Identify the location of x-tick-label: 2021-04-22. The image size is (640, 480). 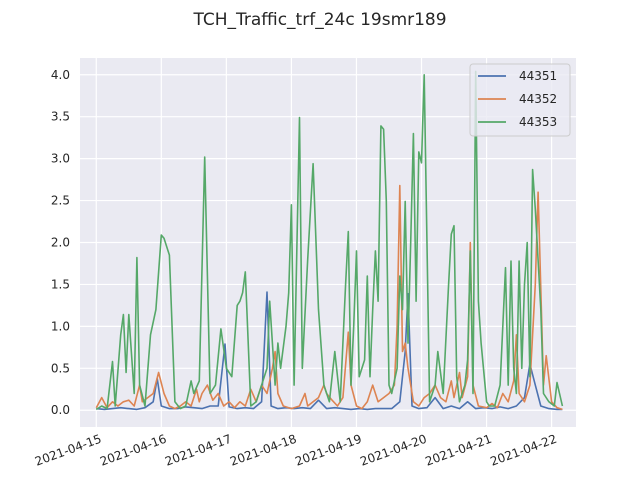
(523, 450).